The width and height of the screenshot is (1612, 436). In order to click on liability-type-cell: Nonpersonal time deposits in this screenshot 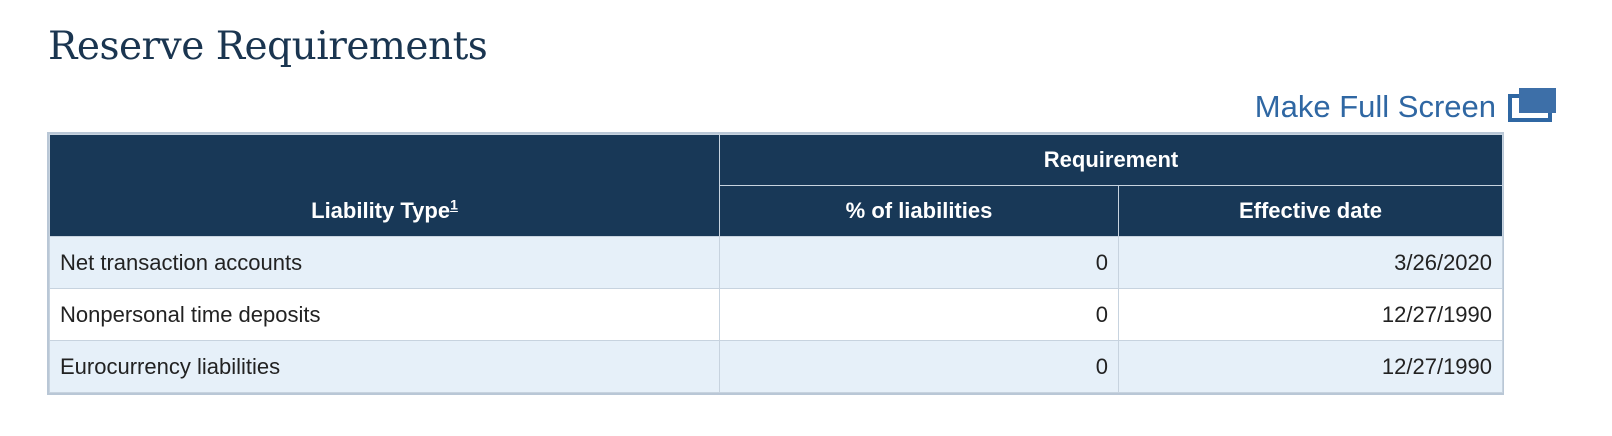, I will do `click(384, 314)`.